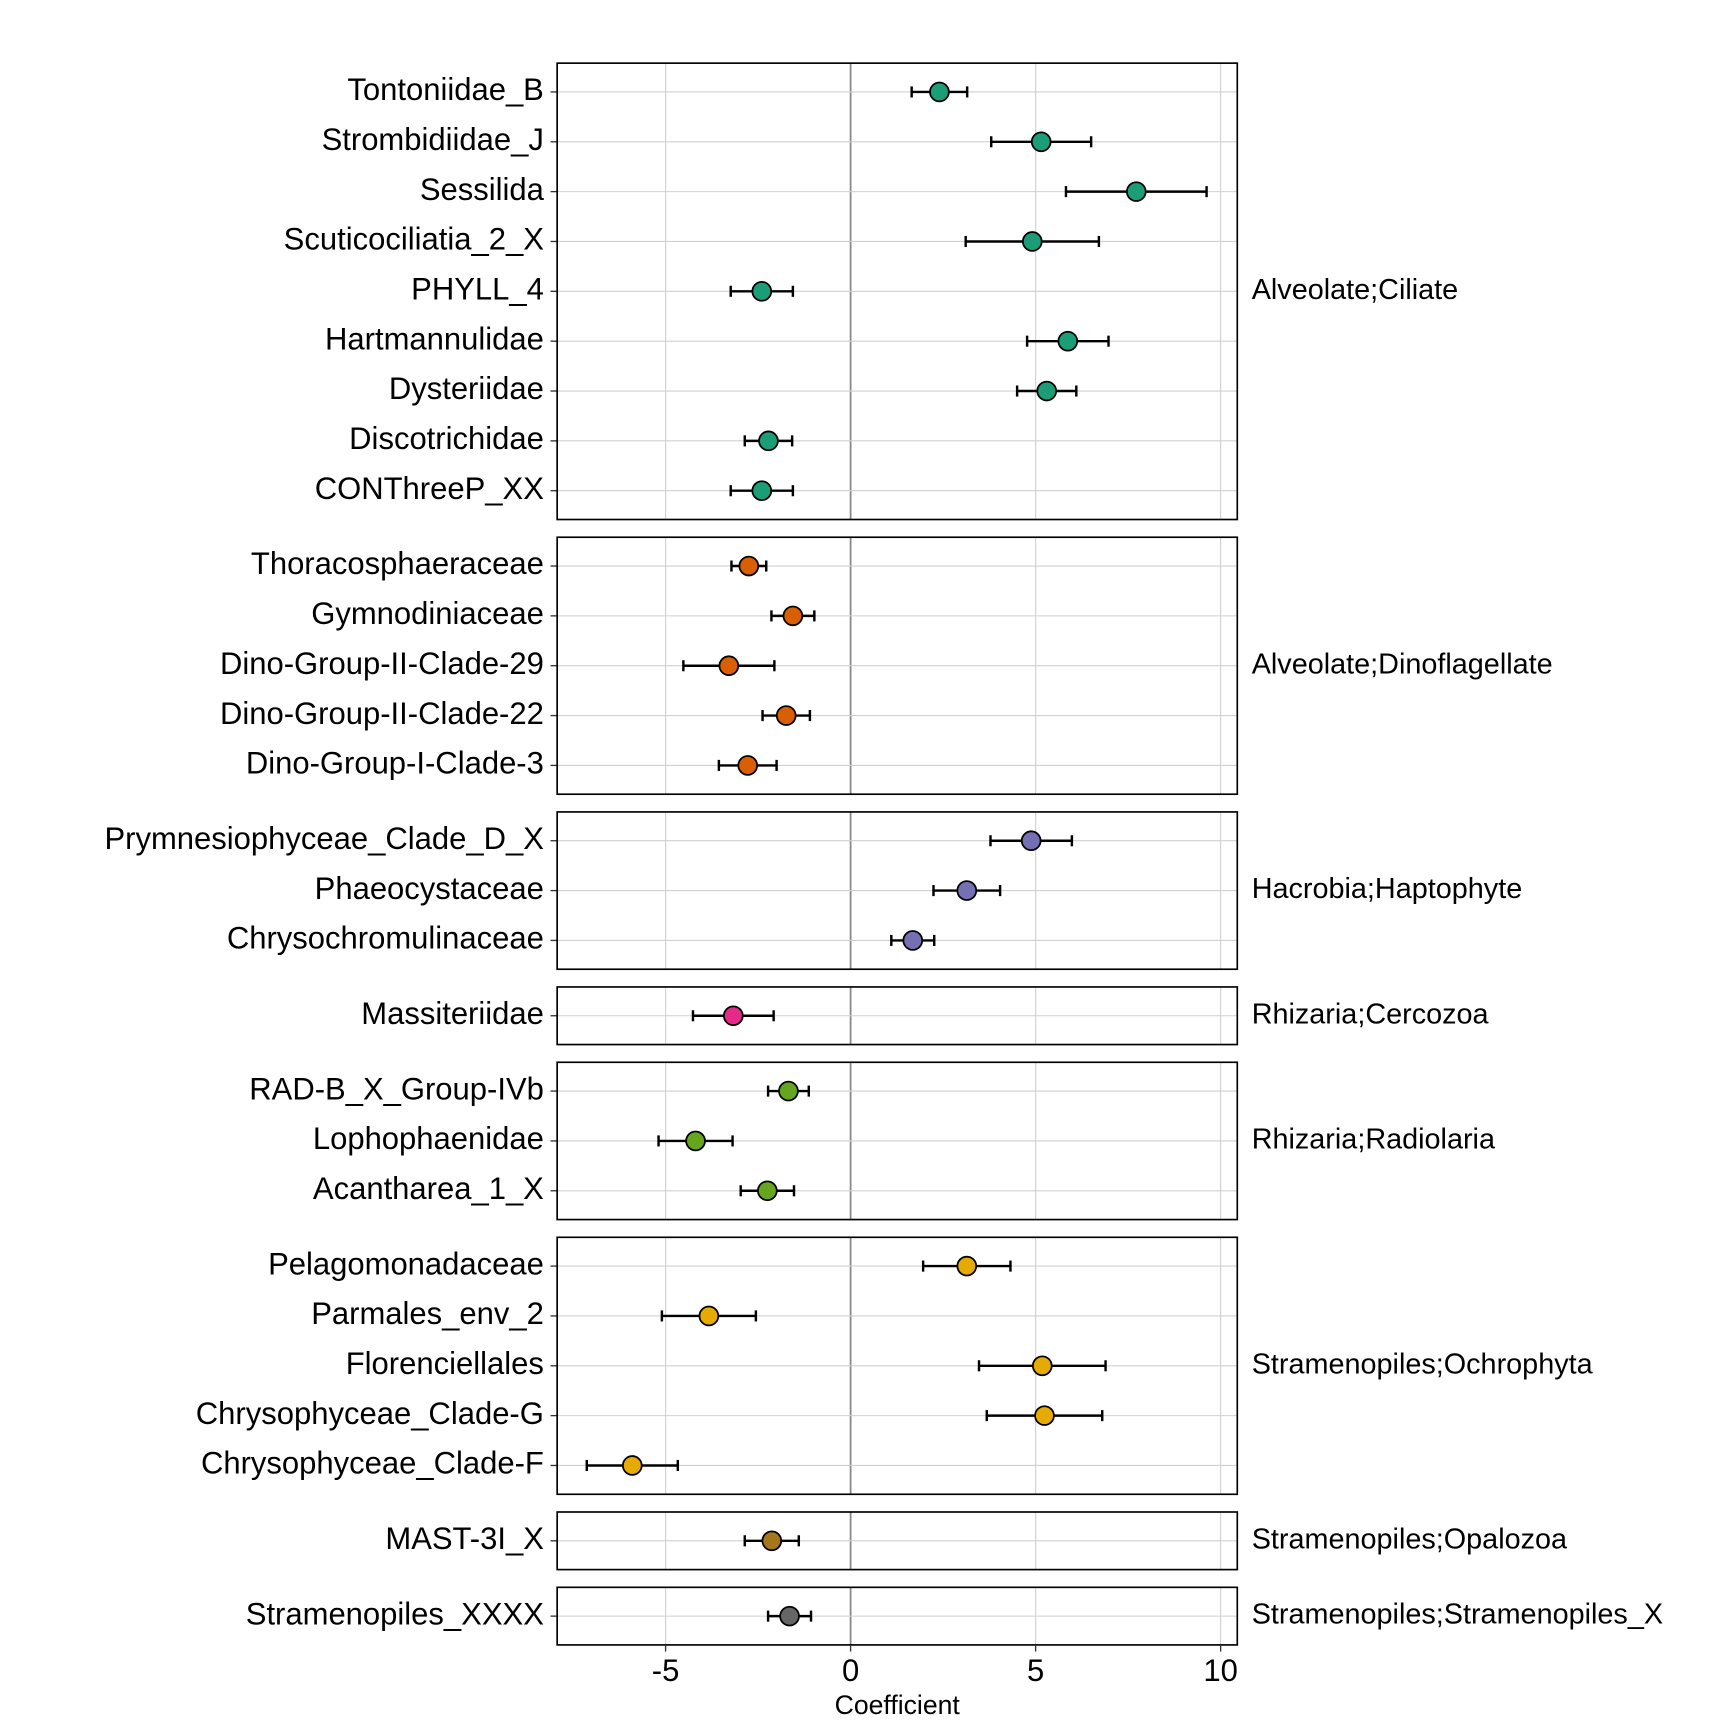 Image resolution: width=1728 pixels, height=1728 pixels. Describe the element at coordinates (1423, 1364) in the screenshot. I see `panel-label: Stramenopiles;Ochrophyta` at that location.